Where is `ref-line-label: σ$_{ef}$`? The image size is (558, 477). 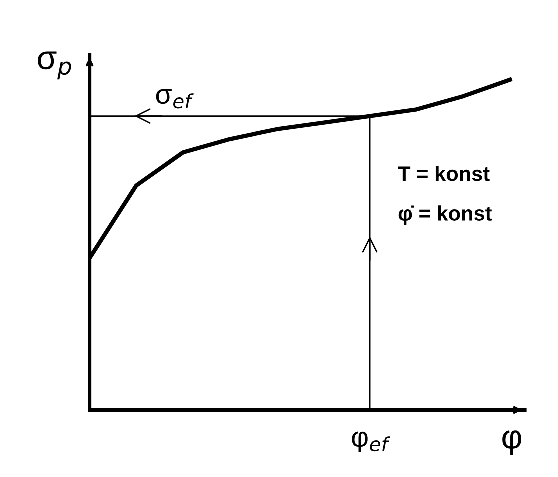 ref-line-label: σ$_{ef}$ is located at coordinates (175, 99).